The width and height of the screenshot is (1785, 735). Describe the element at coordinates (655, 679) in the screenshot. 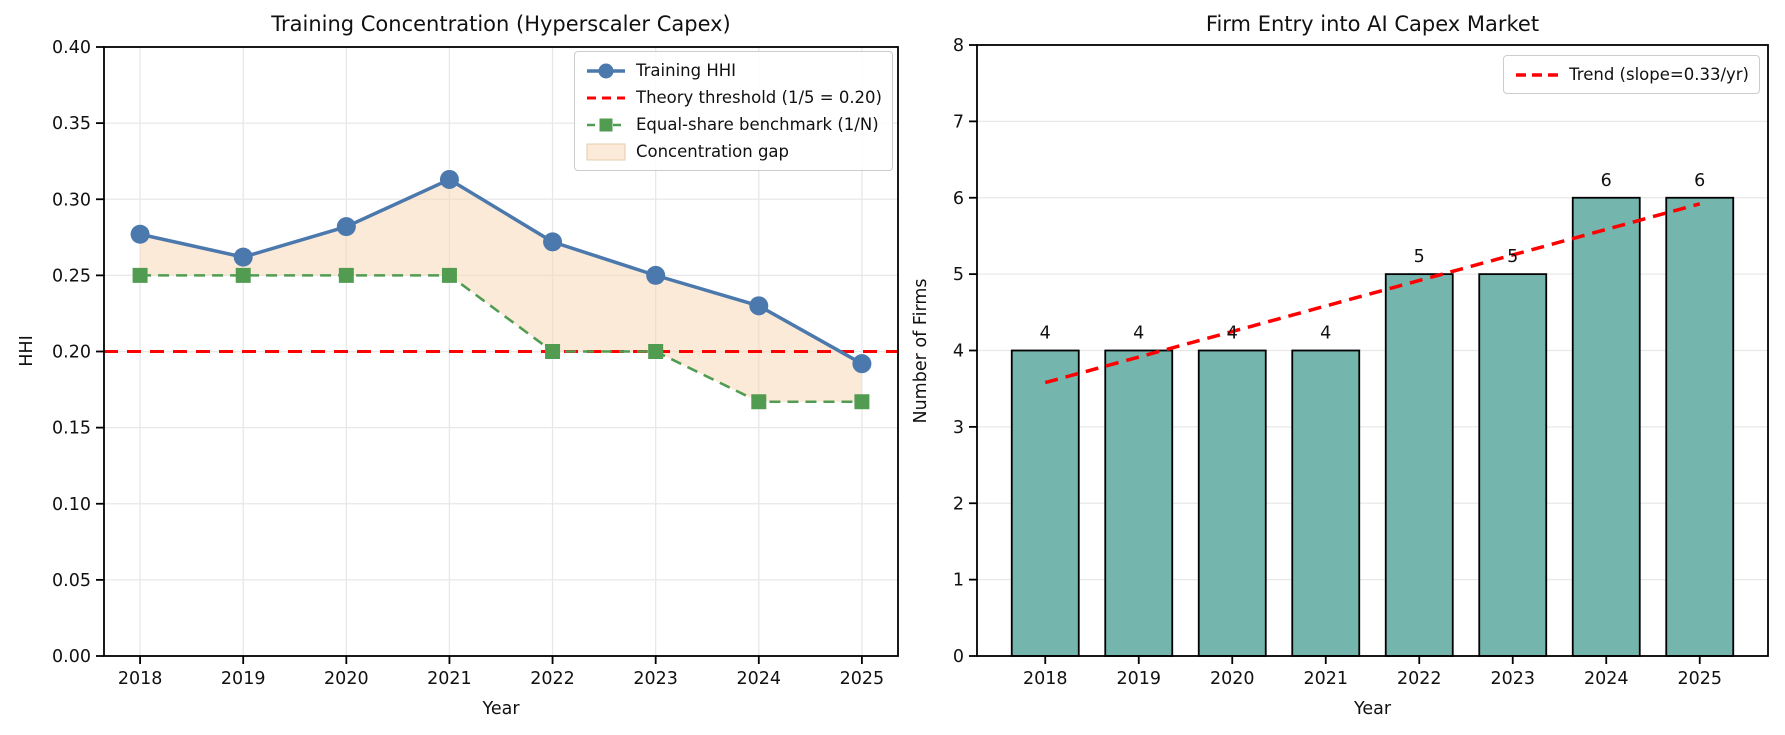

I see `left-xtick-label: 2023` at that location.